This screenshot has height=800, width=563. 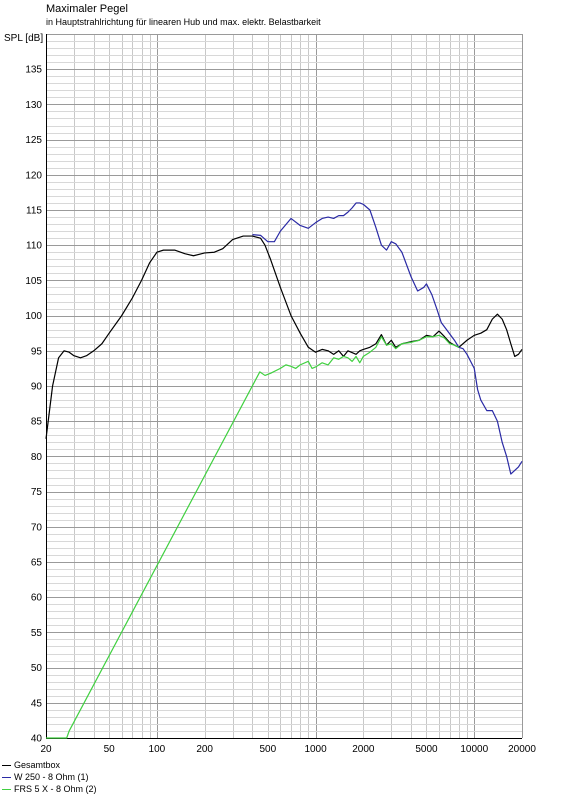 I want to click on y-tick-label: 85, so click(x=37, y=422).